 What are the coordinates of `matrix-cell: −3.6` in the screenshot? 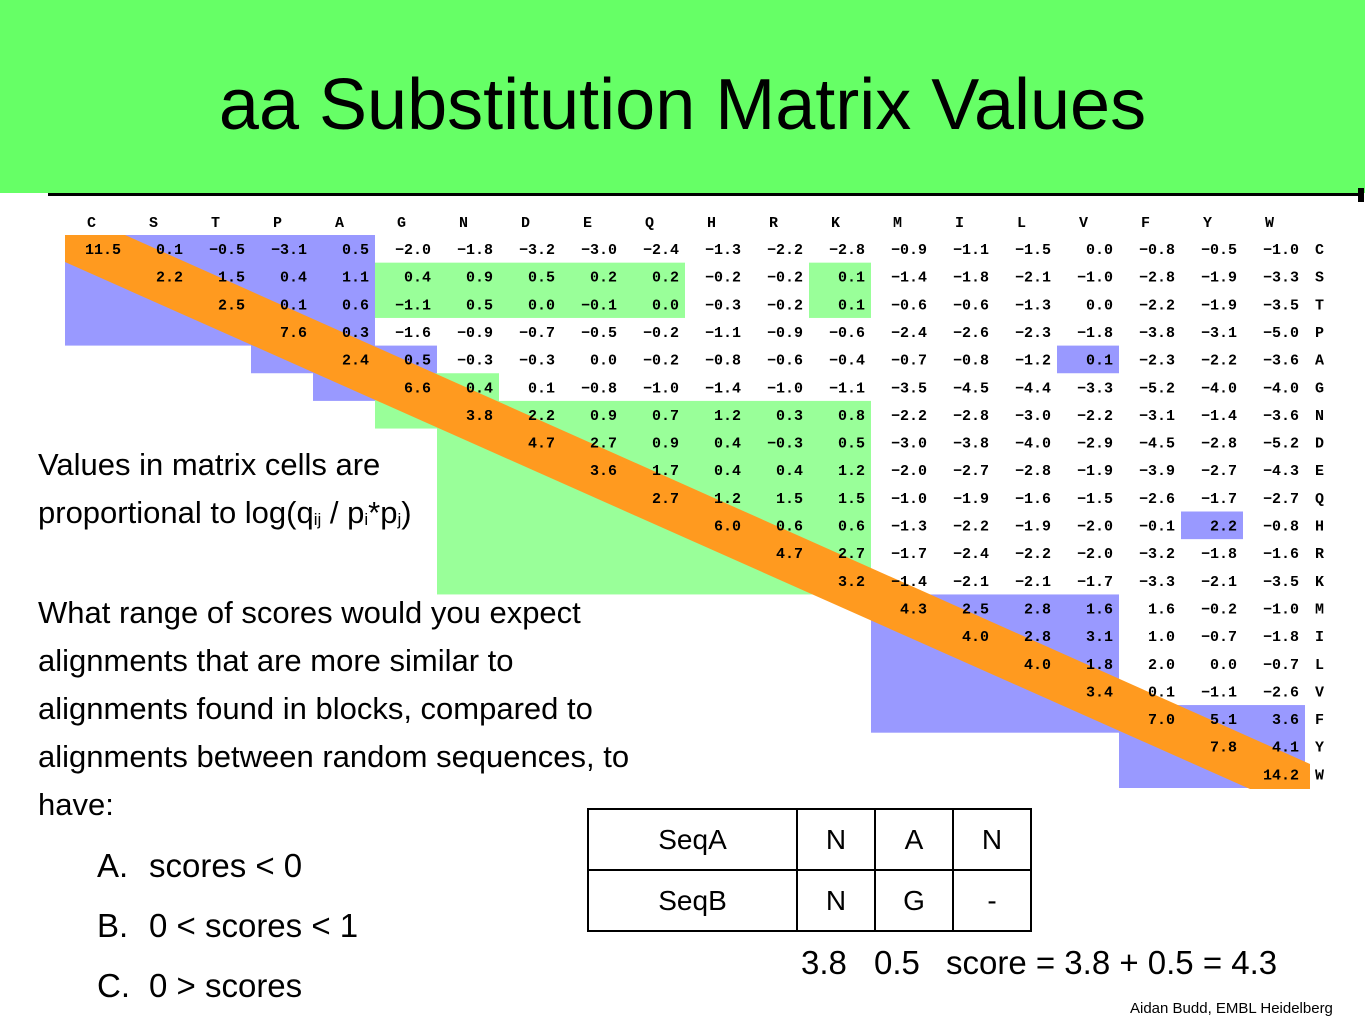 It's located at (1281, 416).